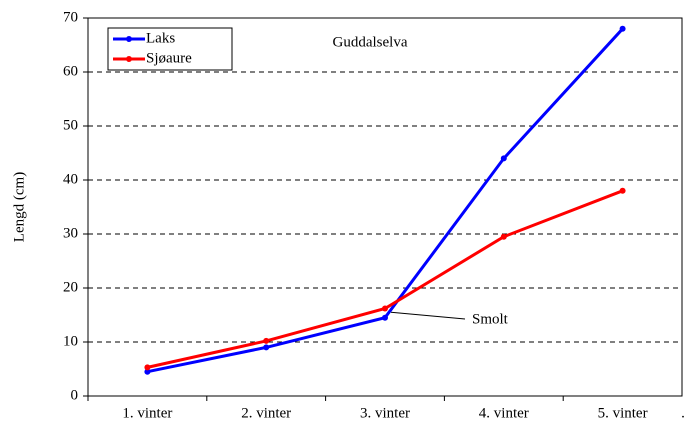  I want to click on annotation-line, so click(428, 315).